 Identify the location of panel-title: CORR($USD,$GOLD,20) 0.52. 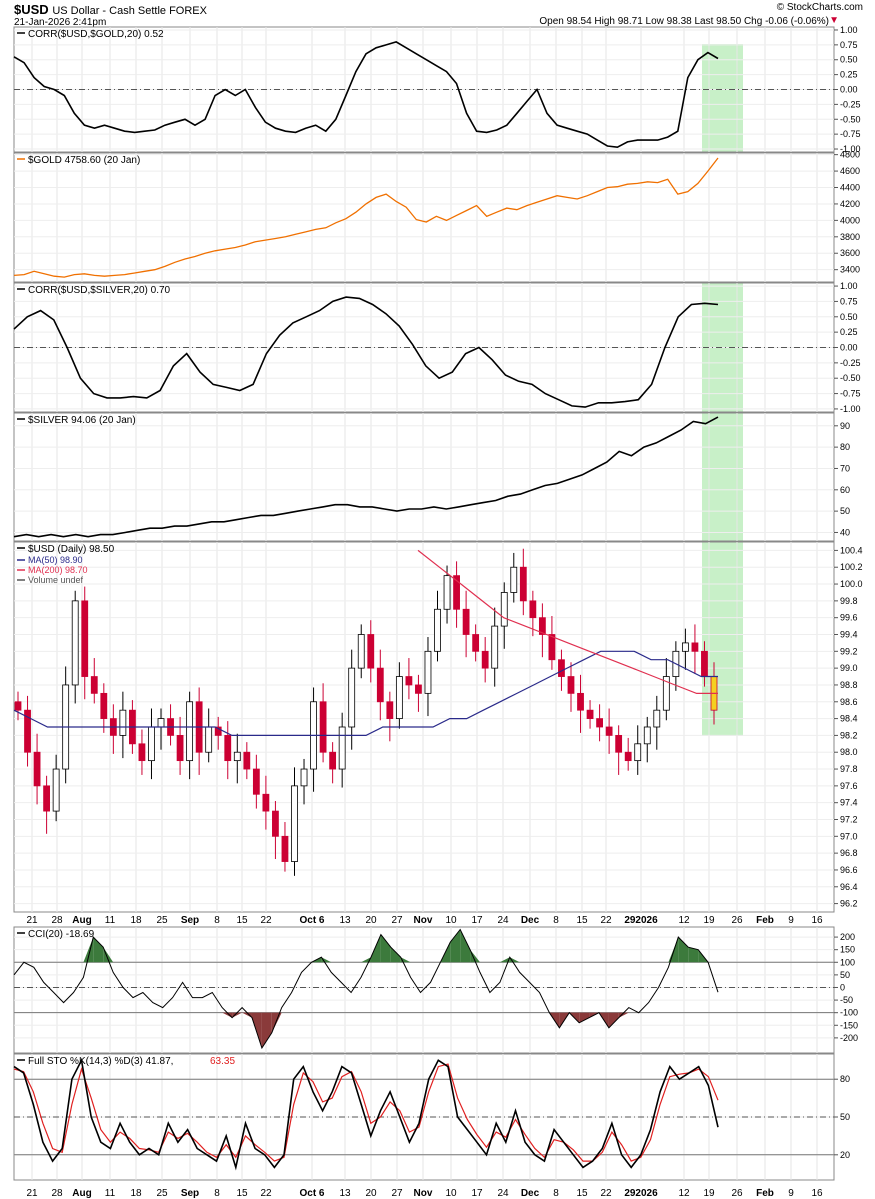
(96, 34).